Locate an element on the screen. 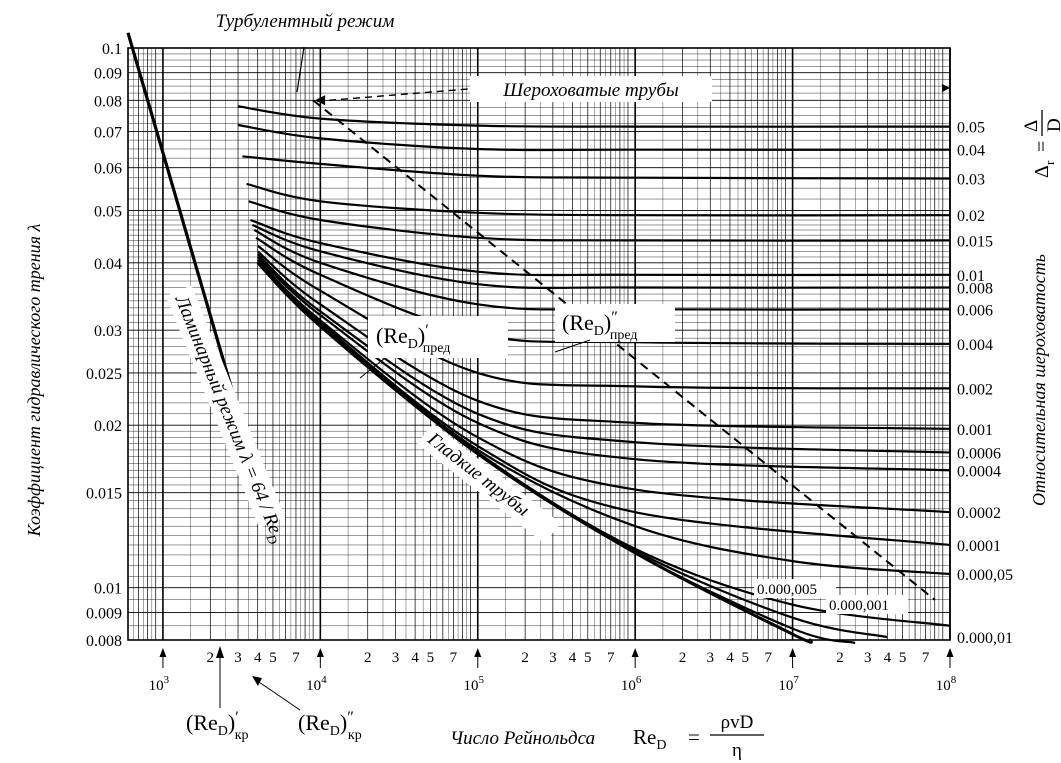 Image resolution: width=1061 pixels, height=763 pixels. y-tick-label: 0.08 is located at coordinates (108, 101).